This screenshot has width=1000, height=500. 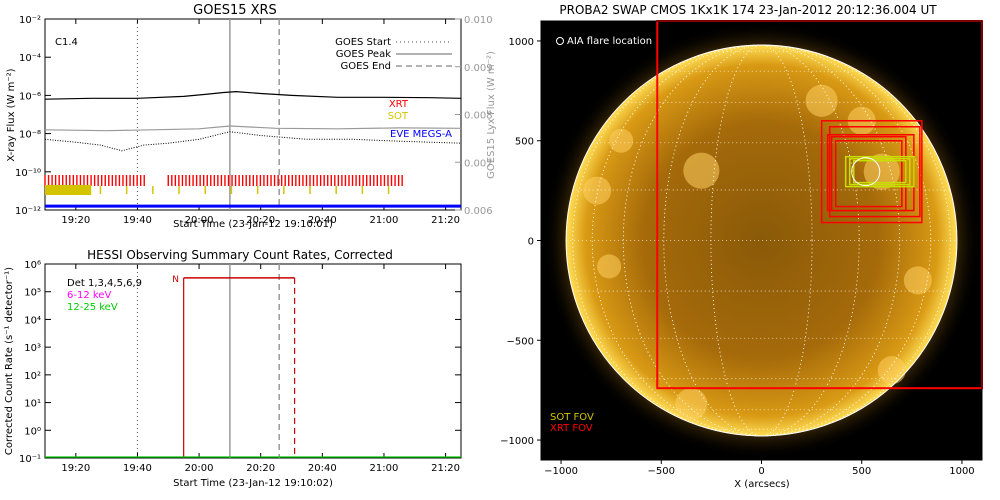 I want to click on hessi-x-tick-label: 20:40, so click(x=322, y=468).